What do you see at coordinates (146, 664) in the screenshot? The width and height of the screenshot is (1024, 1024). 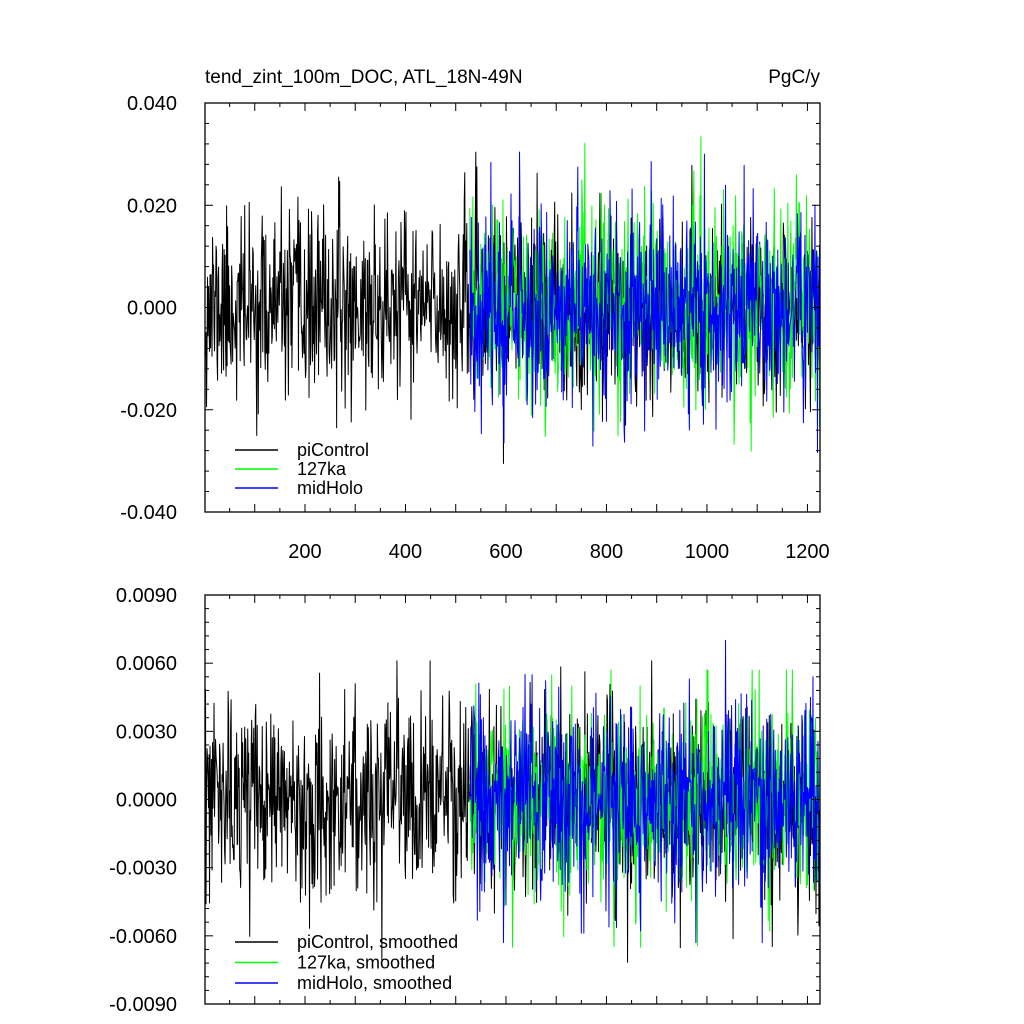 I see `y-tick-label: 0.0060` at bounding box center [146, 664].